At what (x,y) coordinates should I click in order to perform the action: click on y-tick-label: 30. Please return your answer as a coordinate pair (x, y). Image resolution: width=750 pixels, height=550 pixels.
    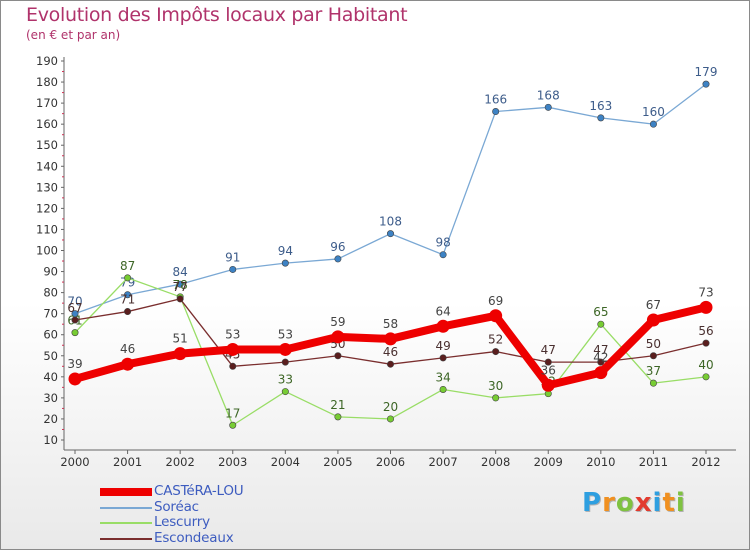
    Looking at the image, I should click on (50, 398).